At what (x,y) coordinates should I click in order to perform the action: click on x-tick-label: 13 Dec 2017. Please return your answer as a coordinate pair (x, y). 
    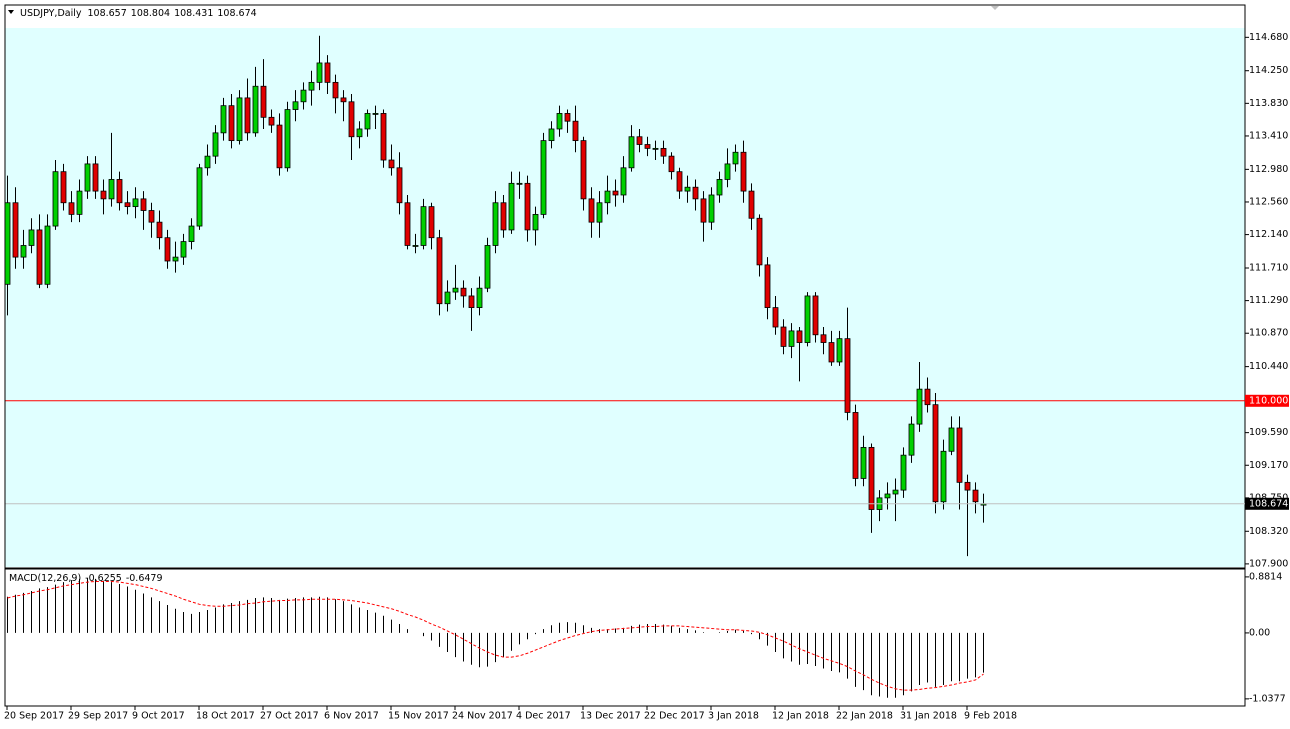
    Looking at the image, I should click on (610, 716).